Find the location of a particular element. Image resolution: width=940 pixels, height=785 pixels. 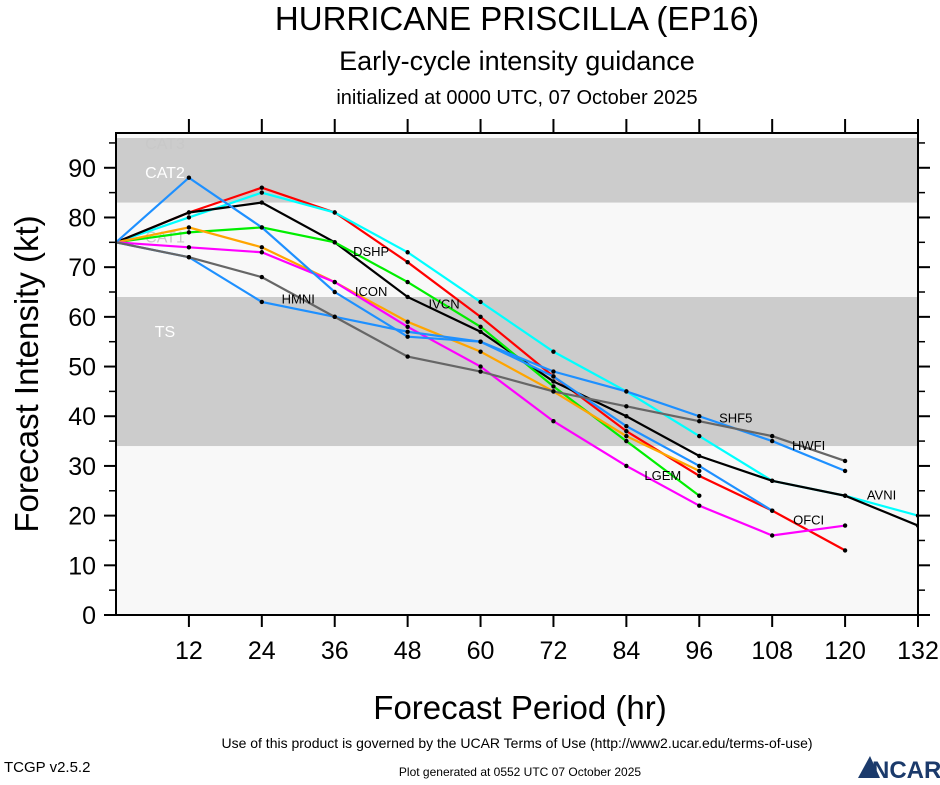

series-label-icon: ICON is located at coordinates (371, 291).